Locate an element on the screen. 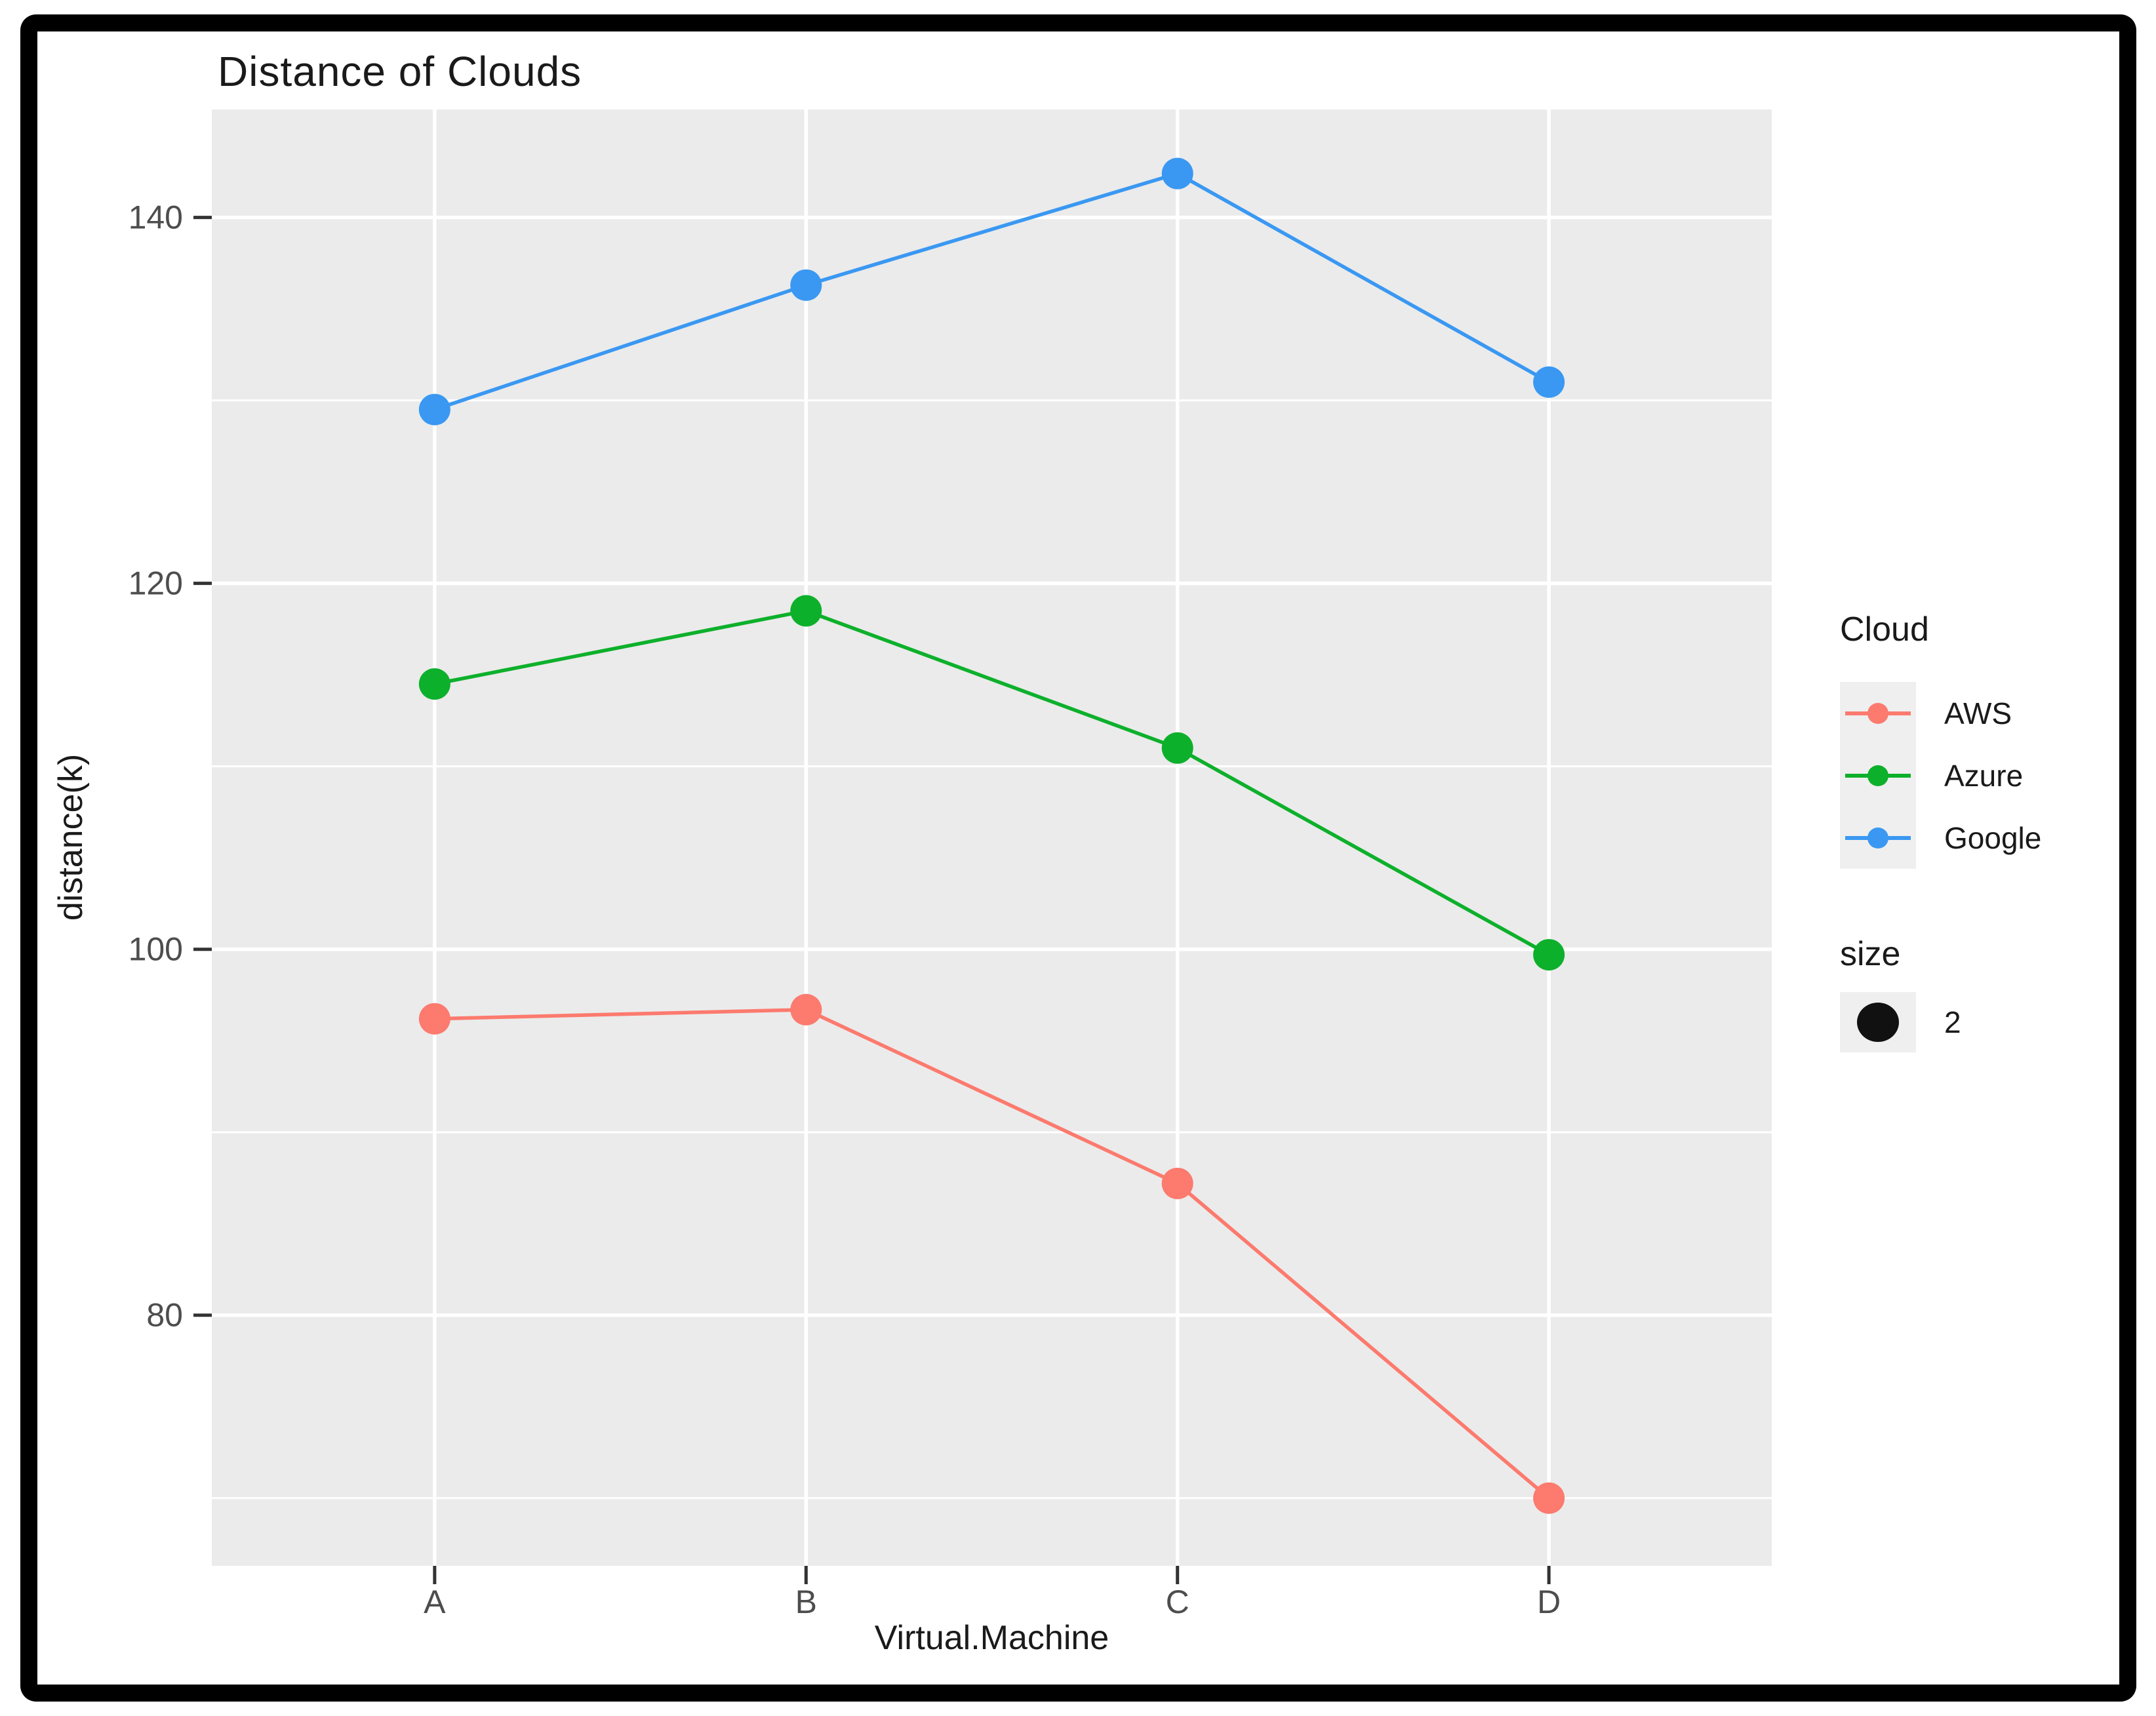 This screenshot has width=2156, height=1716. legend-key-google is located at coordinates (1878, 838).